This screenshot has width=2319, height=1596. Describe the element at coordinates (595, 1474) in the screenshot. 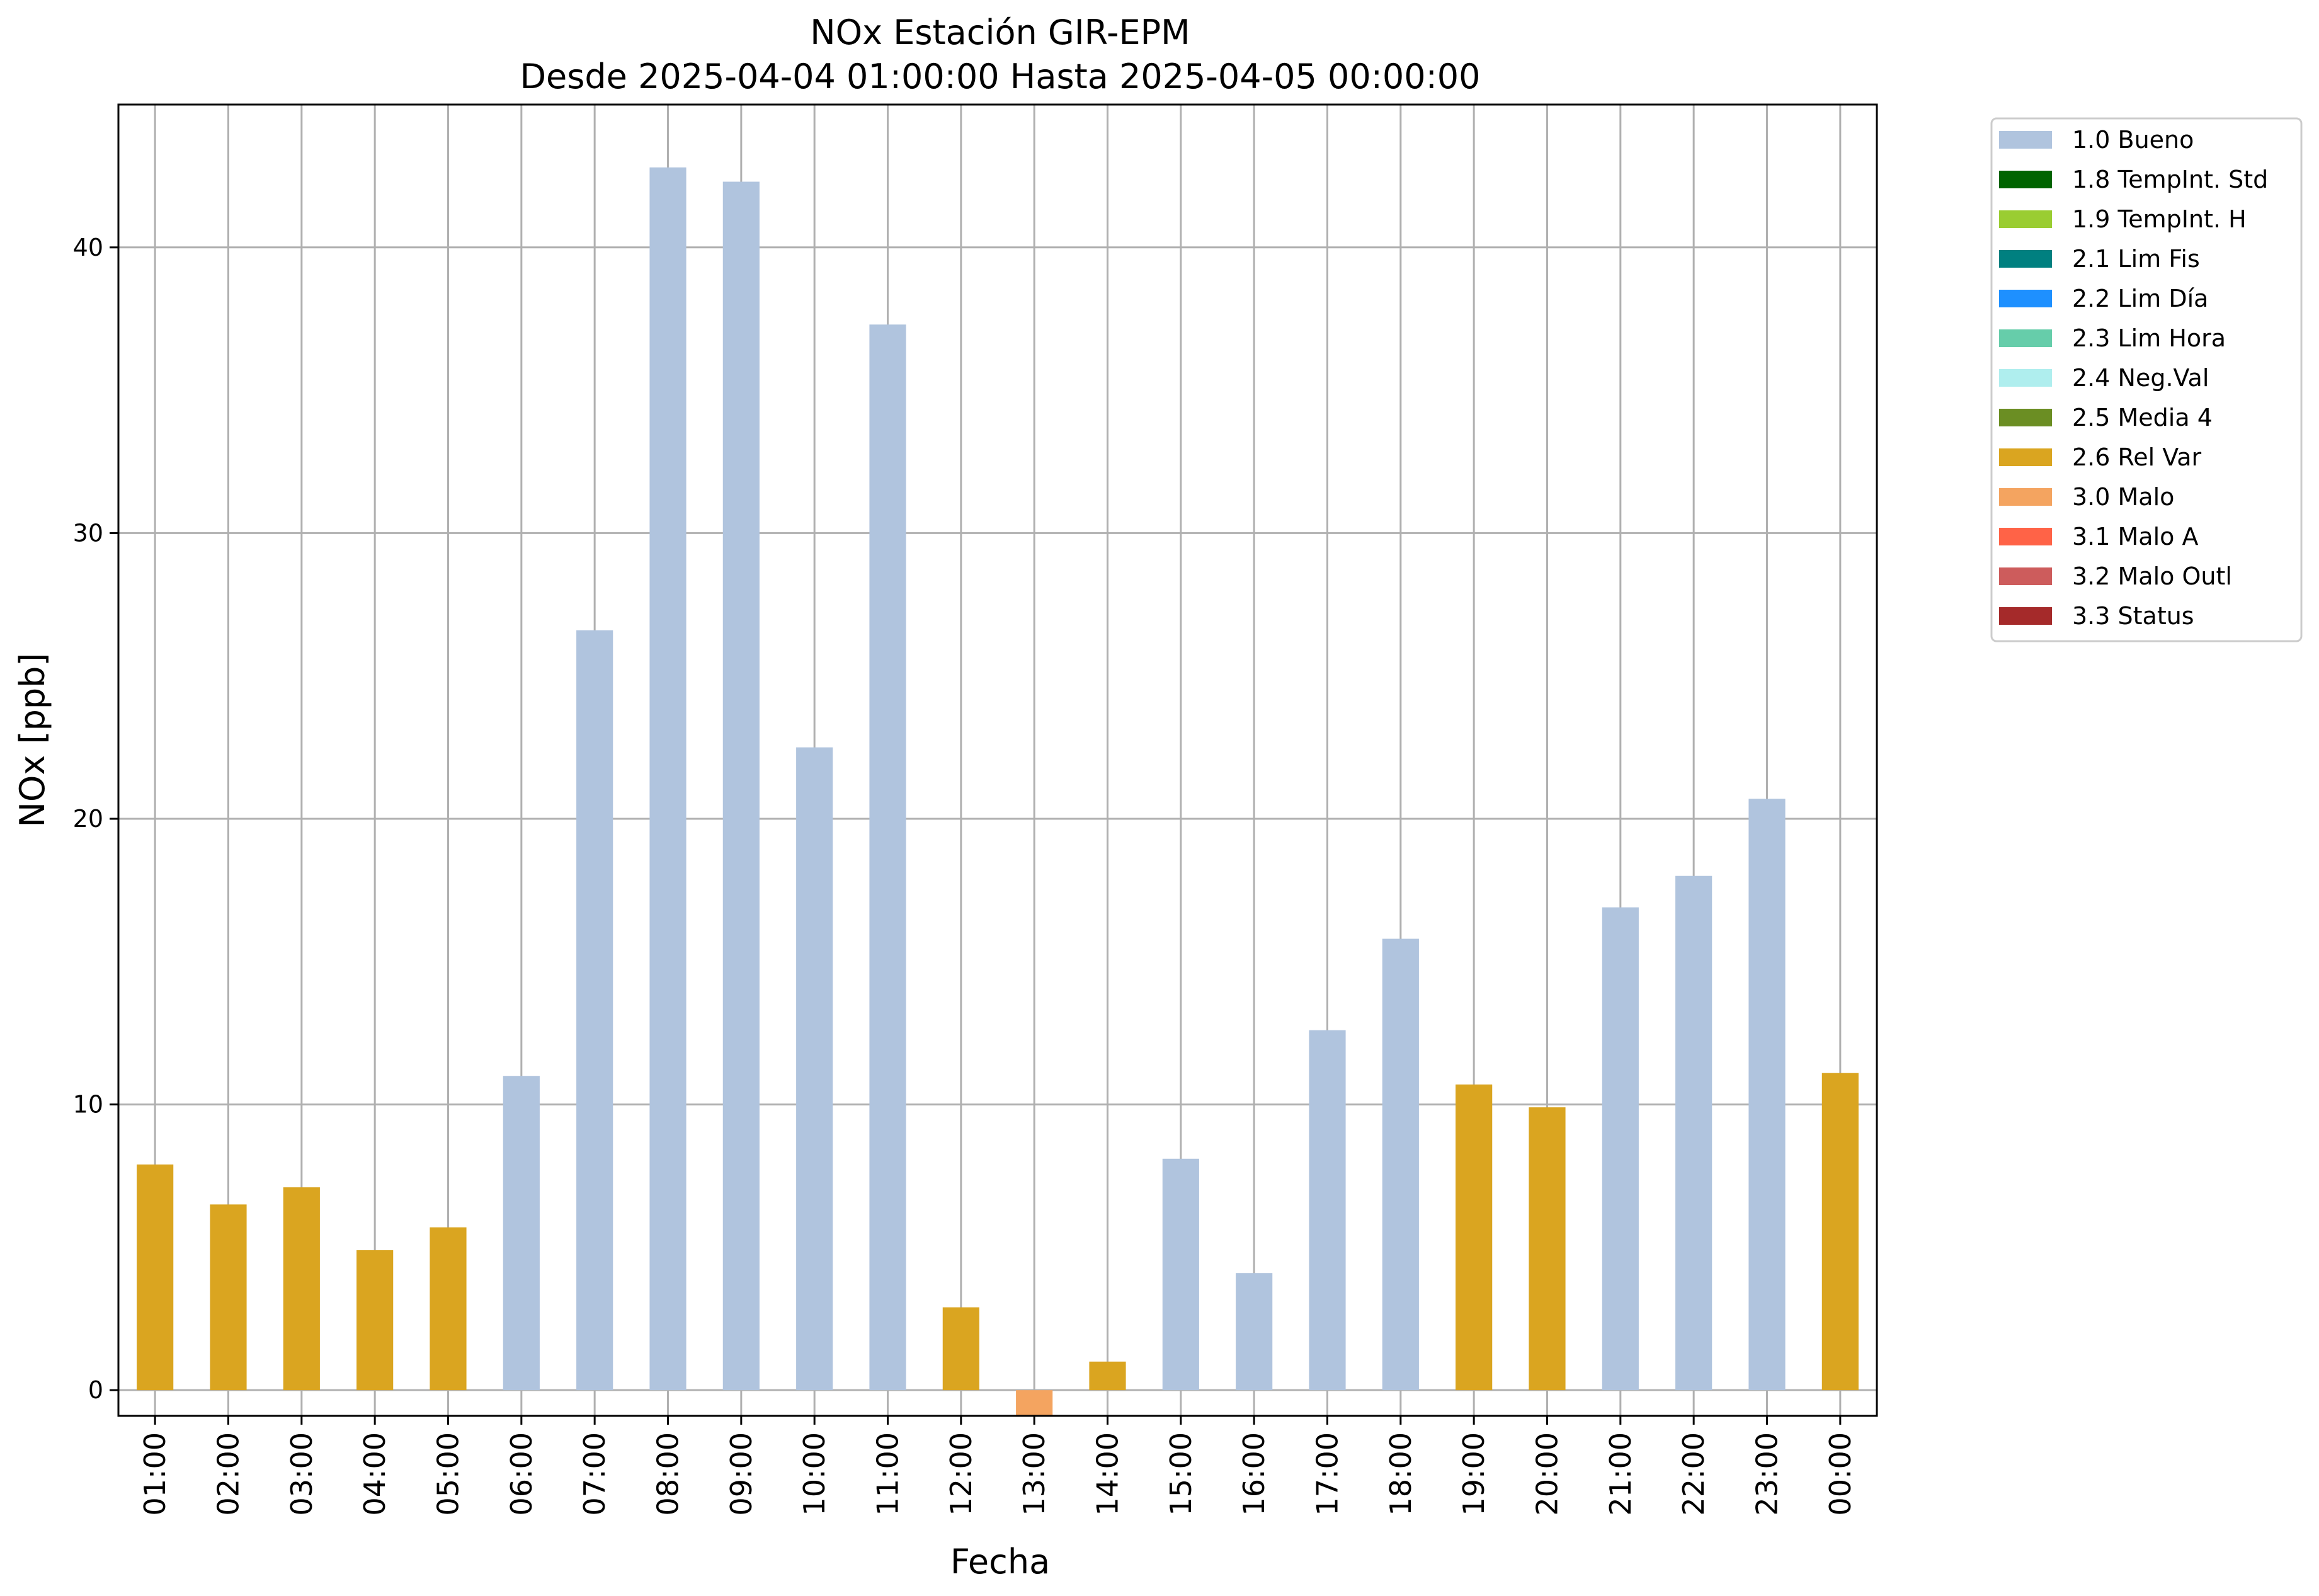

I see `x-tick-label: 07:00` at that location.